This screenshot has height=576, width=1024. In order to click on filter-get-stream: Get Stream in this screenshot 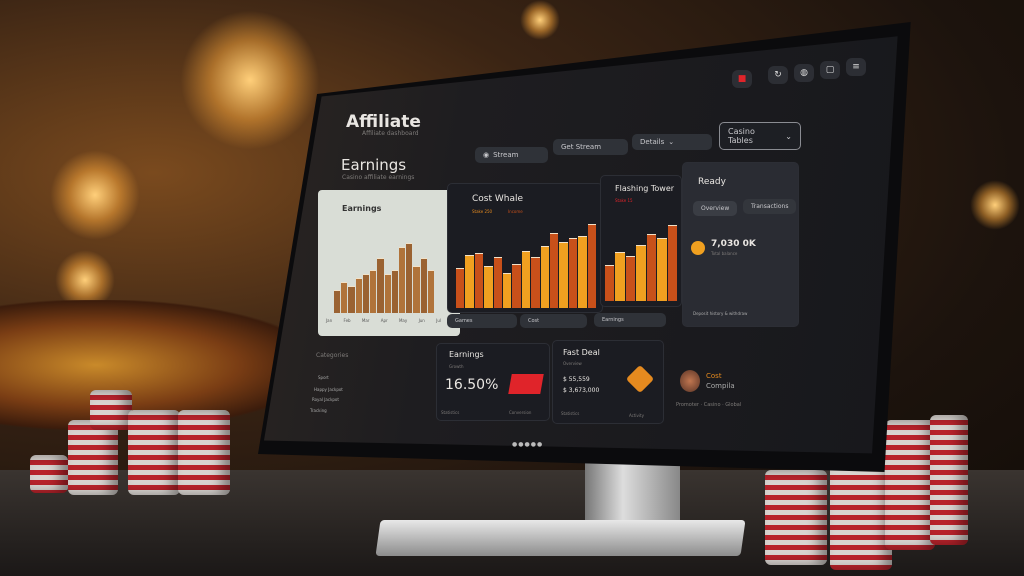, I will do `click(590, 147)`.